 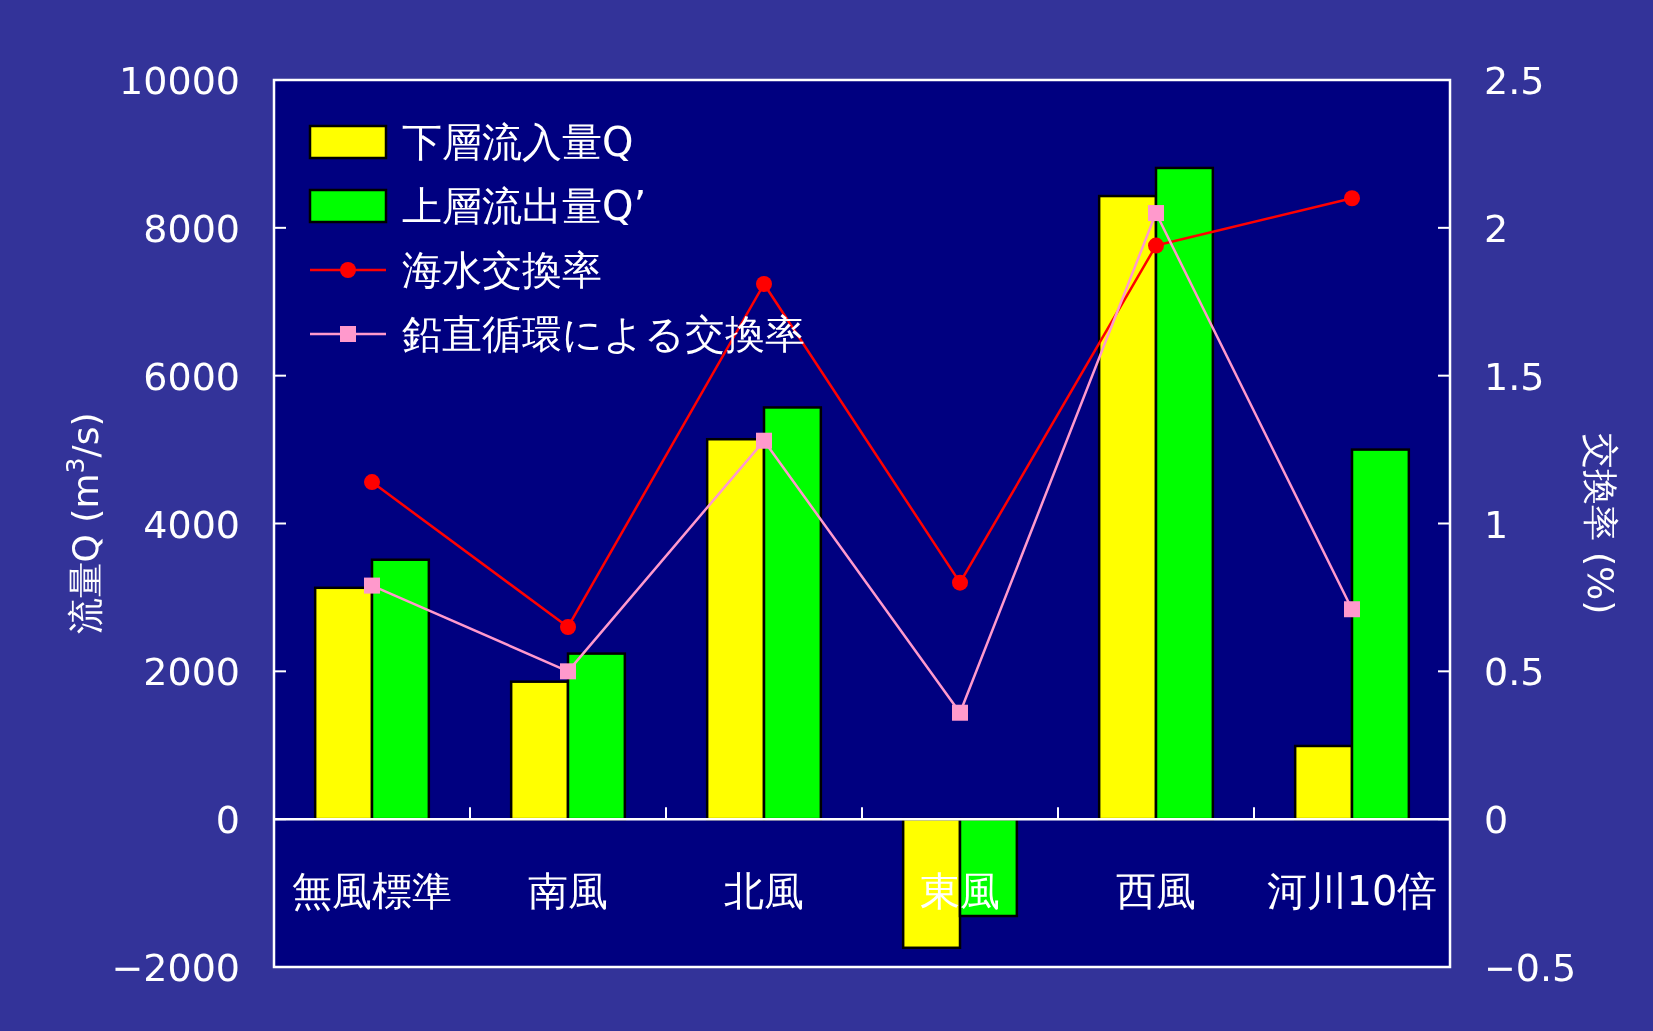 I want to click on x-tick-label: 北風, so click(x=764, y=891).